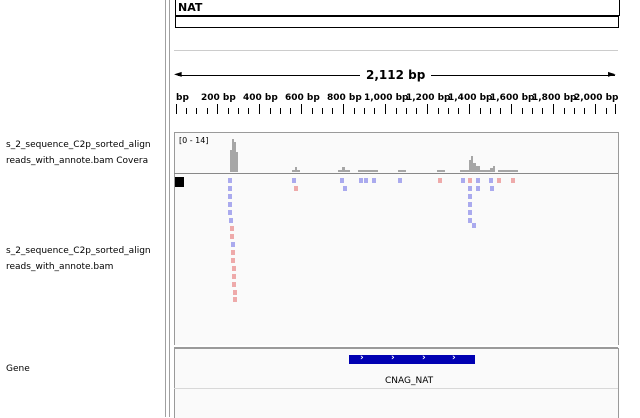  Describe the element at coordinates (190, 7) in the screenshot. I see `chromosome-name: NAT` at that location.